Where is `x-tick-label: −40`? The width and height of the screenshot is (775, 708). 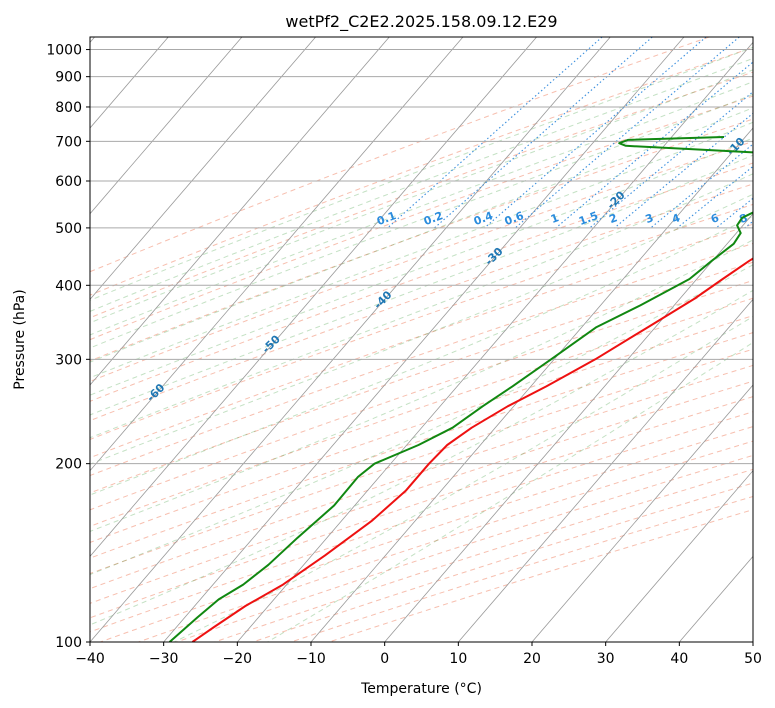
x-tick-label: −40 is located at coordinates (90, 659).